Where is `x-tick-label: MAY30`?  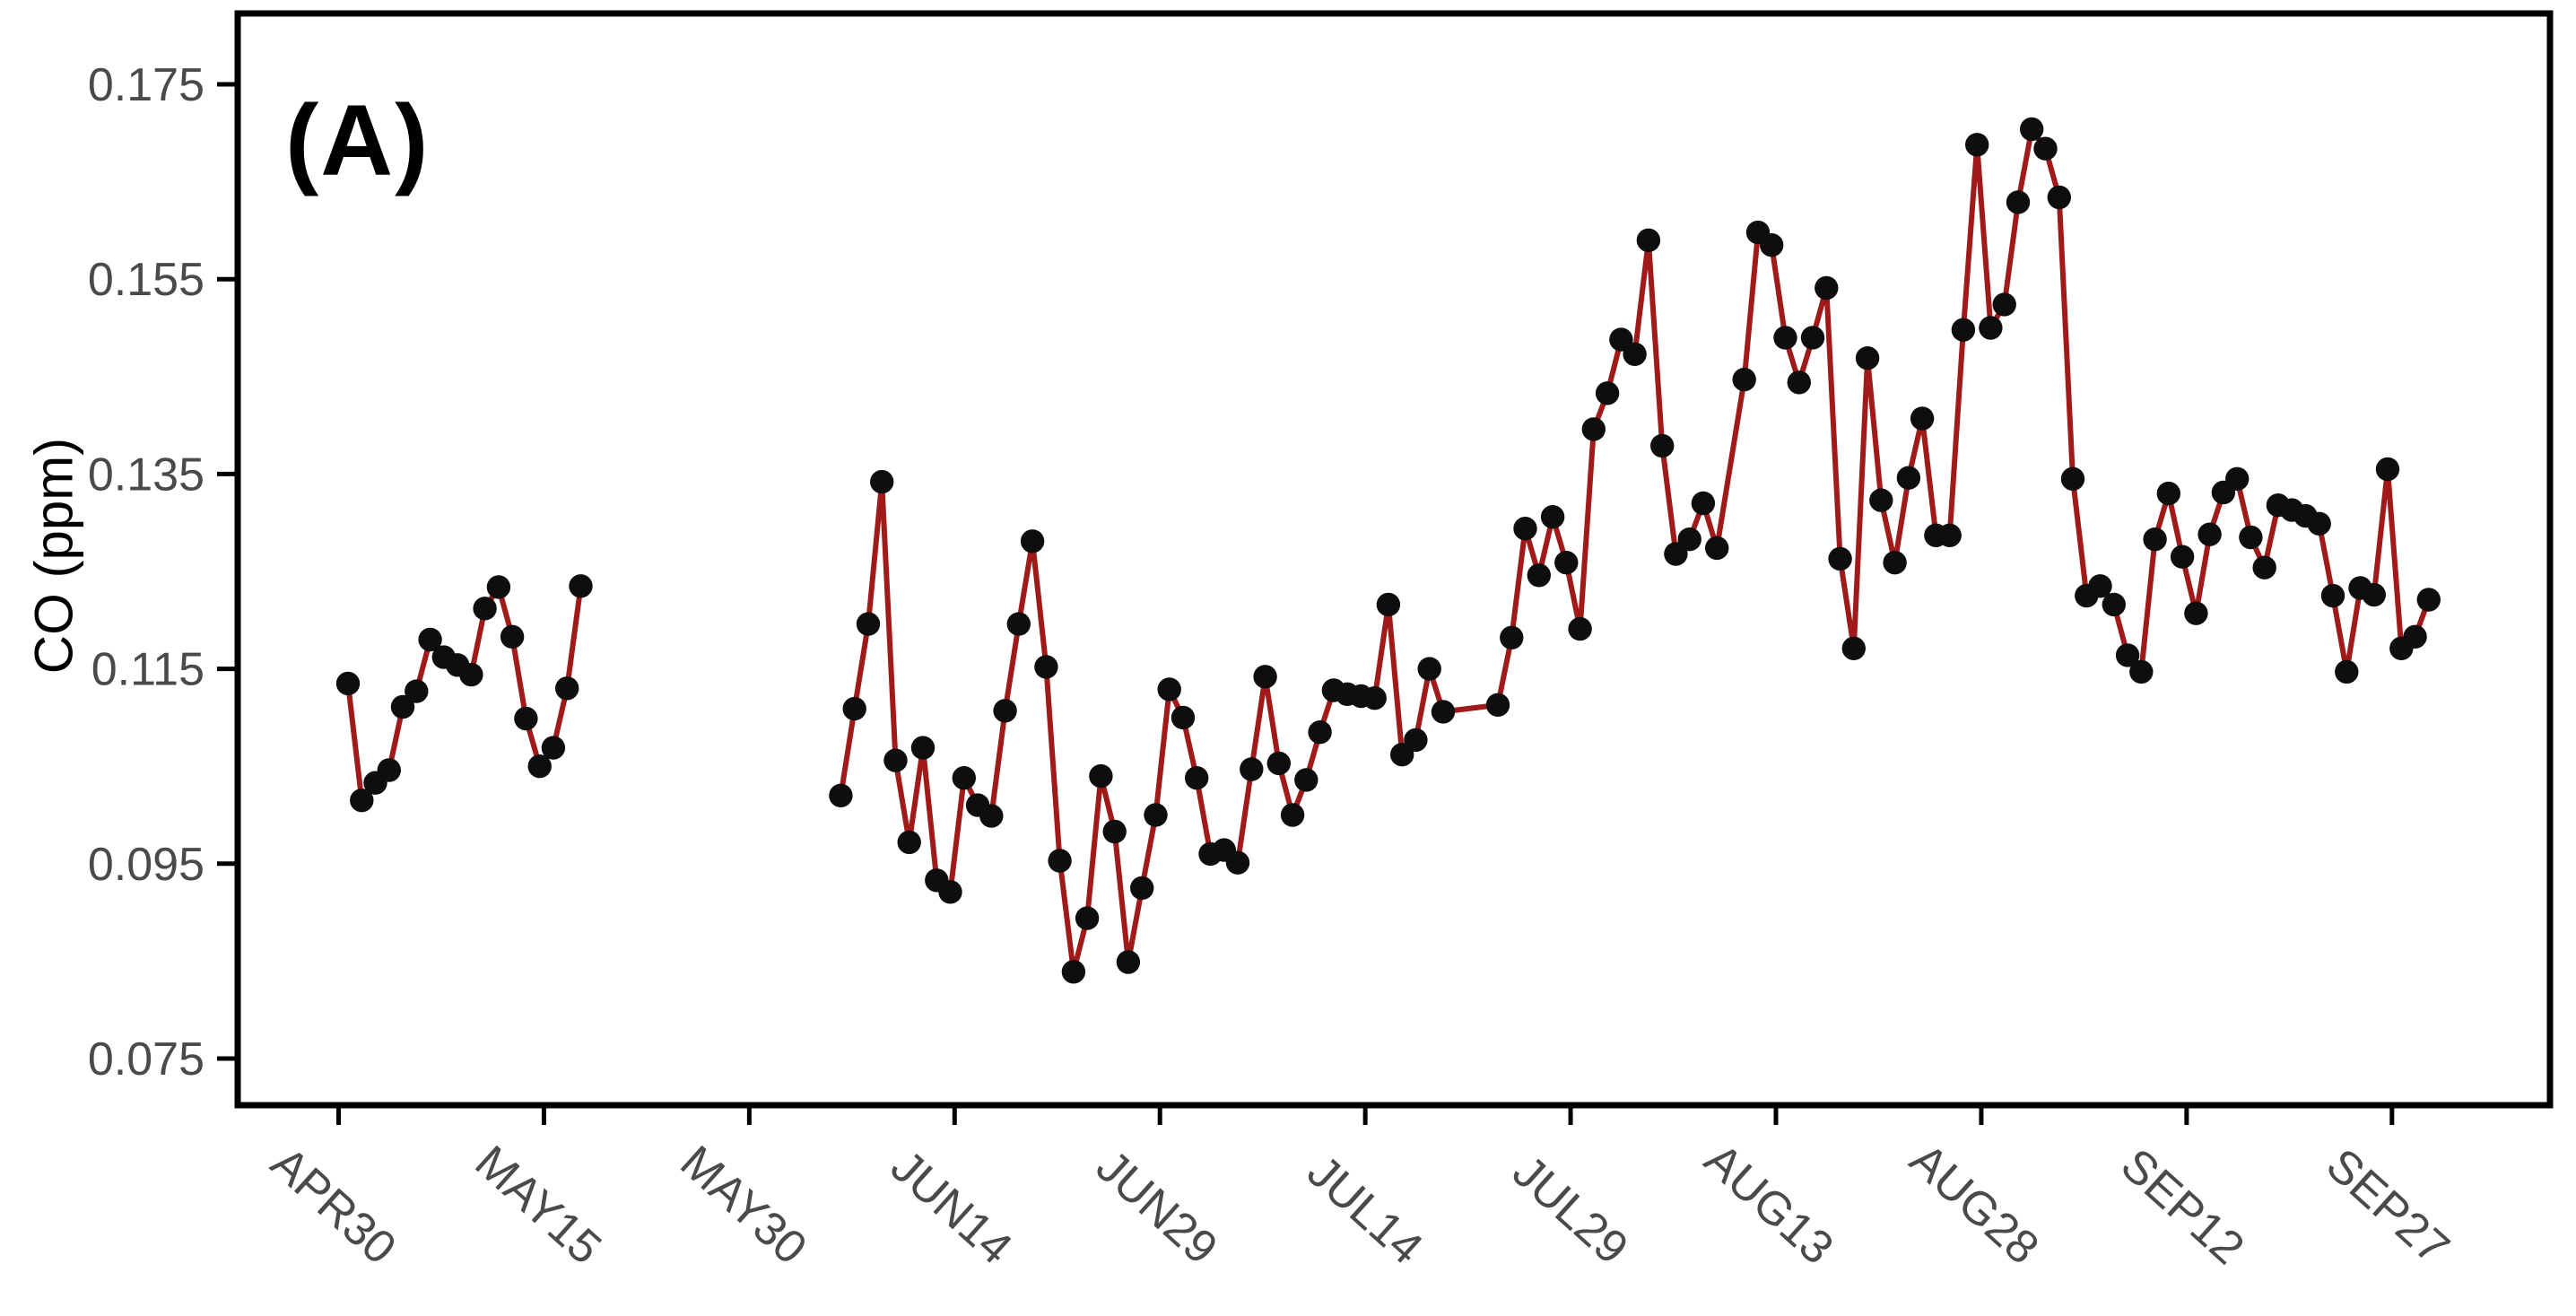
x-tick-label: MAY30 is located at coordinates (743, 1205).